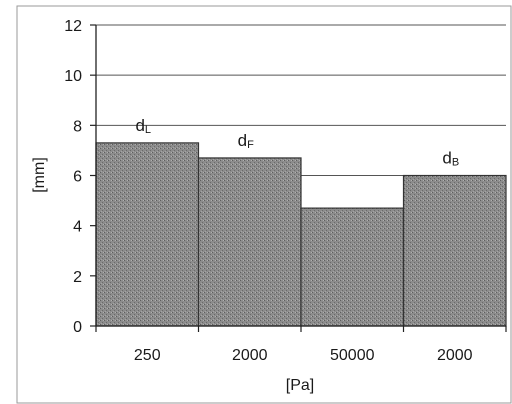 The height and width of the screenshot is (404, 512). What do you see at coordinates (455, 163) in the screenshot?
I see `bar-annotation-sub: B` at bounding box center [455, 163].